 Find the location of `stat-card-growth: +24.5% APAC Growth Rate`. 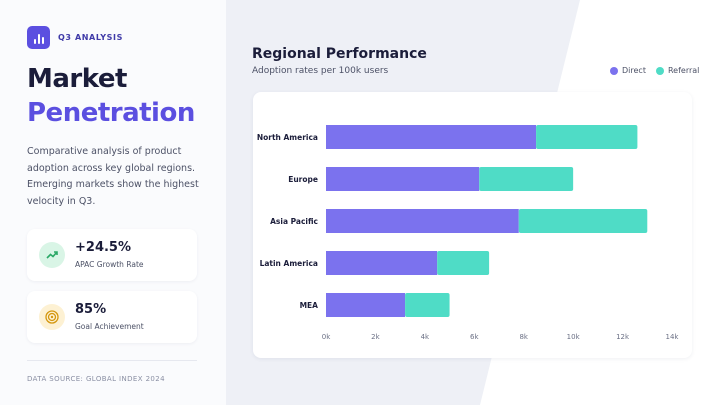

stat-card-growth: +24.5% APAC Growth Rate is located at coordinates (112, 255).